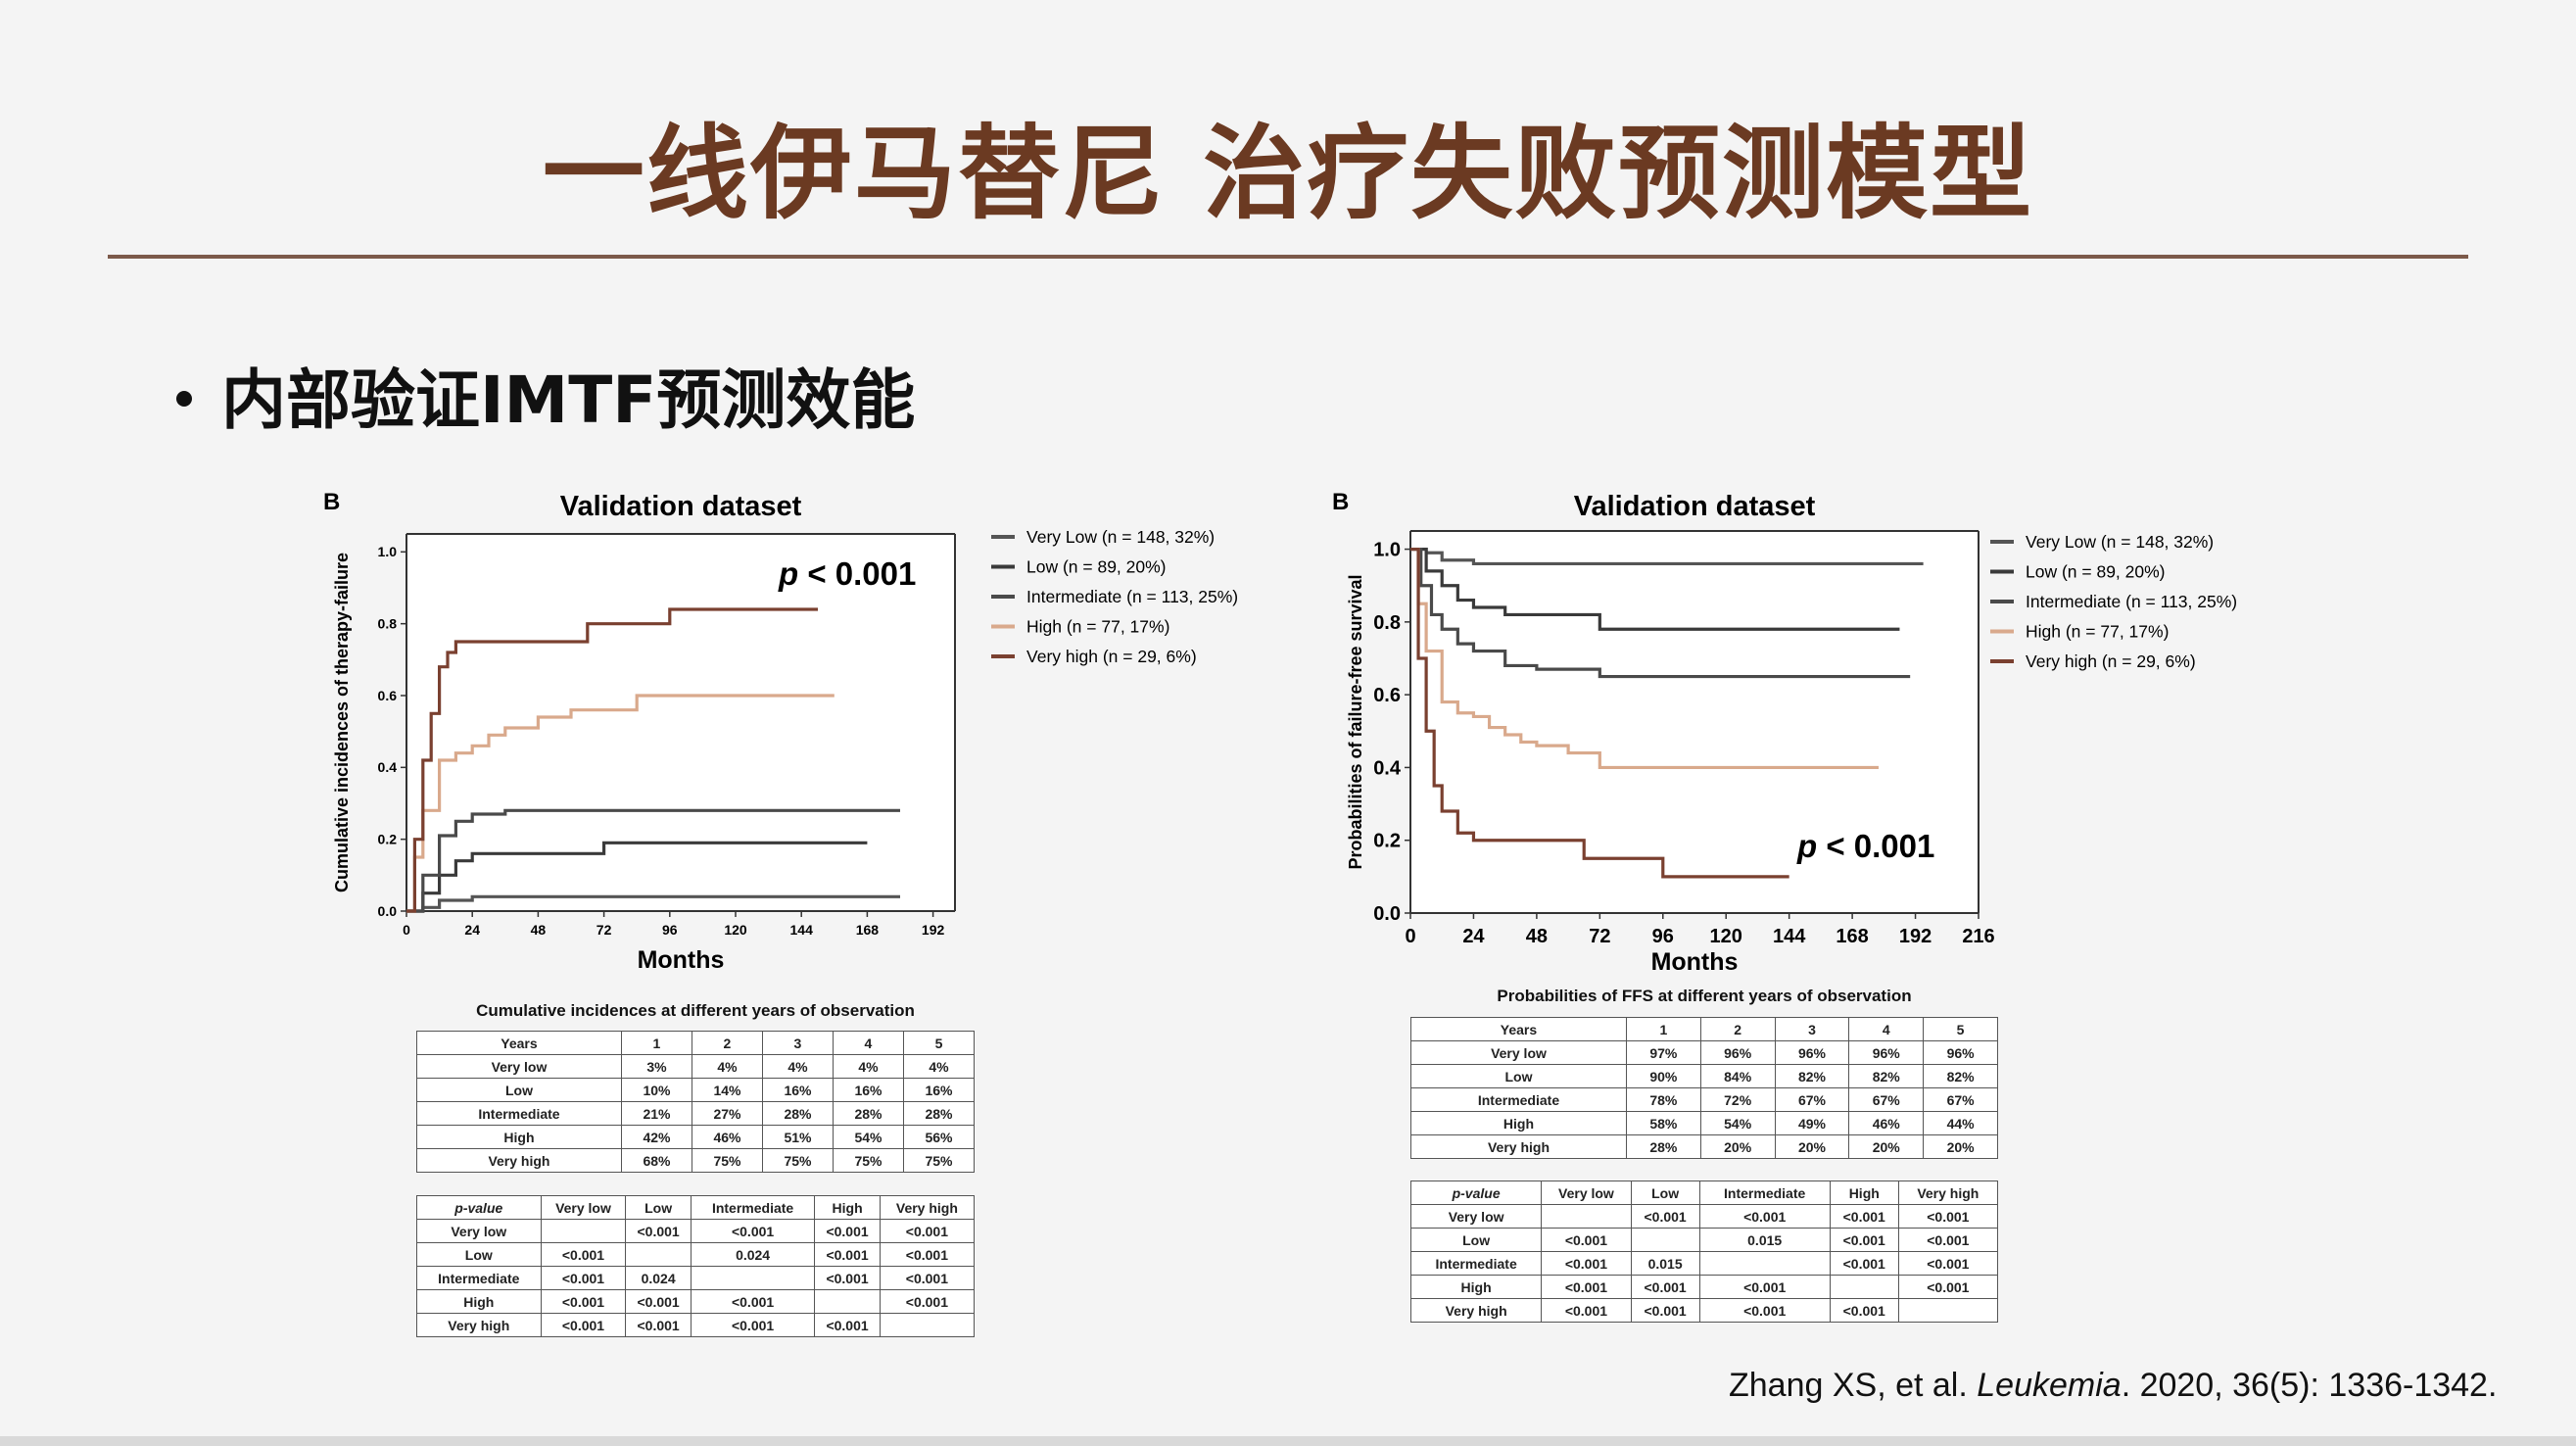 This screenshot has width=2576, height=1446. What do you see at coordinates (1132, 596) in the screenshot?
I see `legend-entry: Intermediate (n = 113, 25%)` at bounding box center [1132, 596].